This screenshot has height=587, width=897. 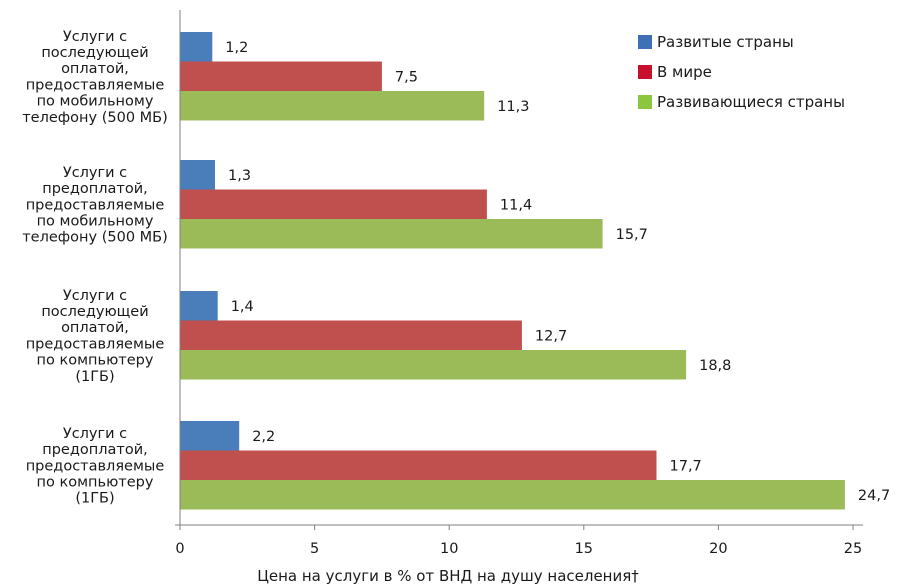 I want to click on legend-label-3: Развивающиеся страны, so click(x=751, y=102).